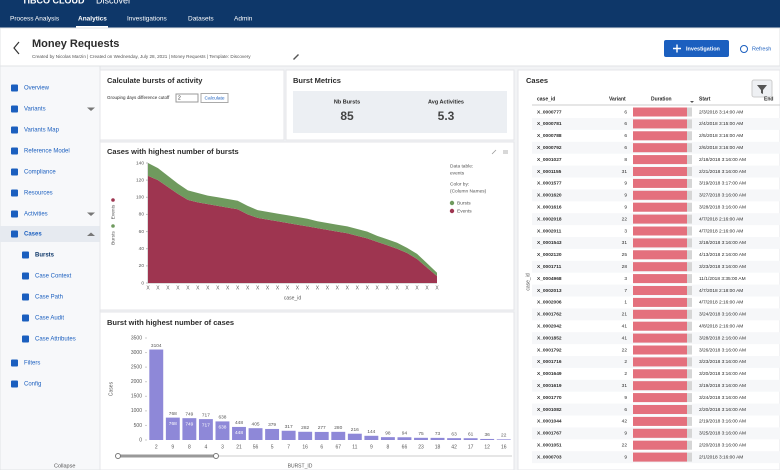 Image resolution: width=780 pixels, height=470 pixels. I want to click on cell-case-id: X_0000777, so click(549, 112).